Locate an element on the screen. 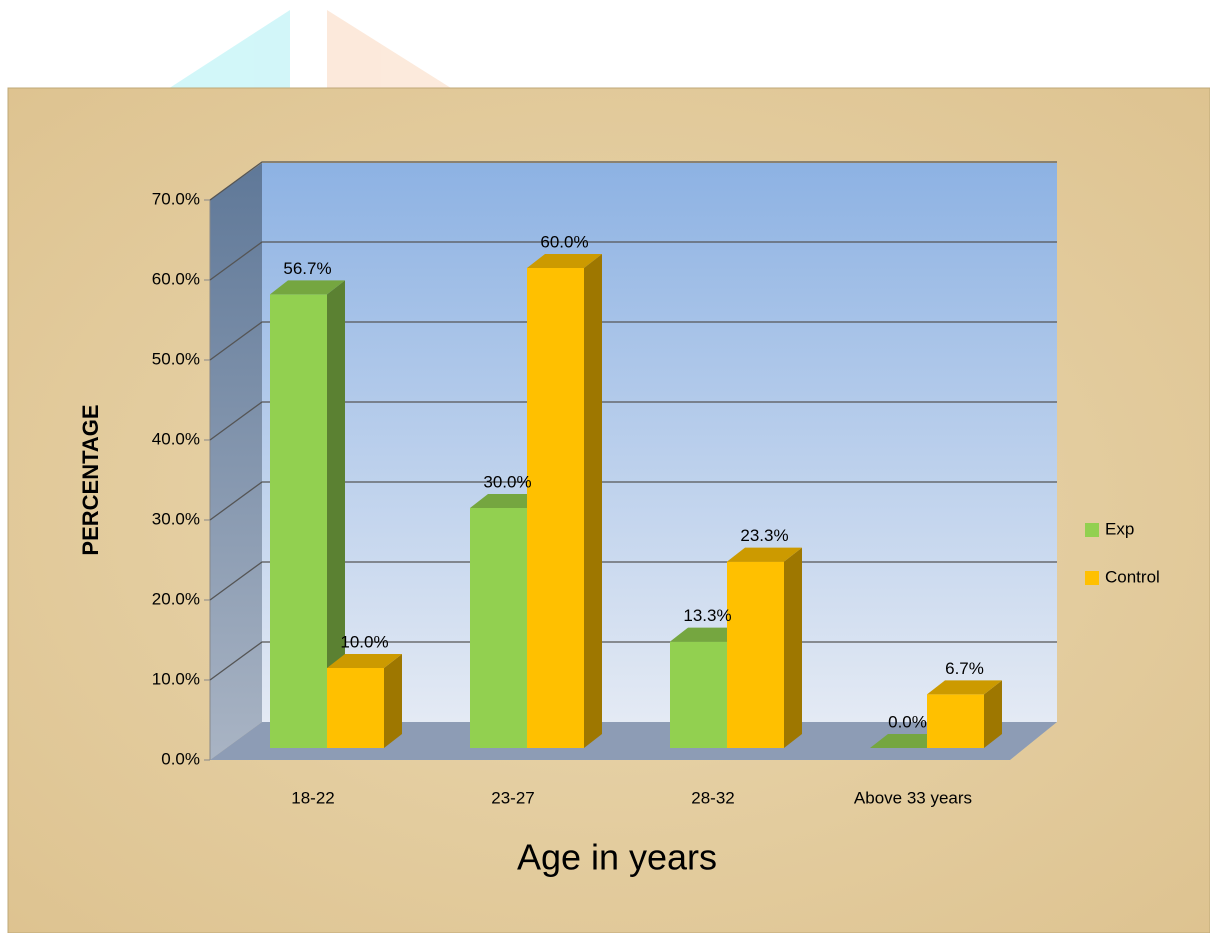  y-tick-label: 60.0% is located at coordinates (176, 278).